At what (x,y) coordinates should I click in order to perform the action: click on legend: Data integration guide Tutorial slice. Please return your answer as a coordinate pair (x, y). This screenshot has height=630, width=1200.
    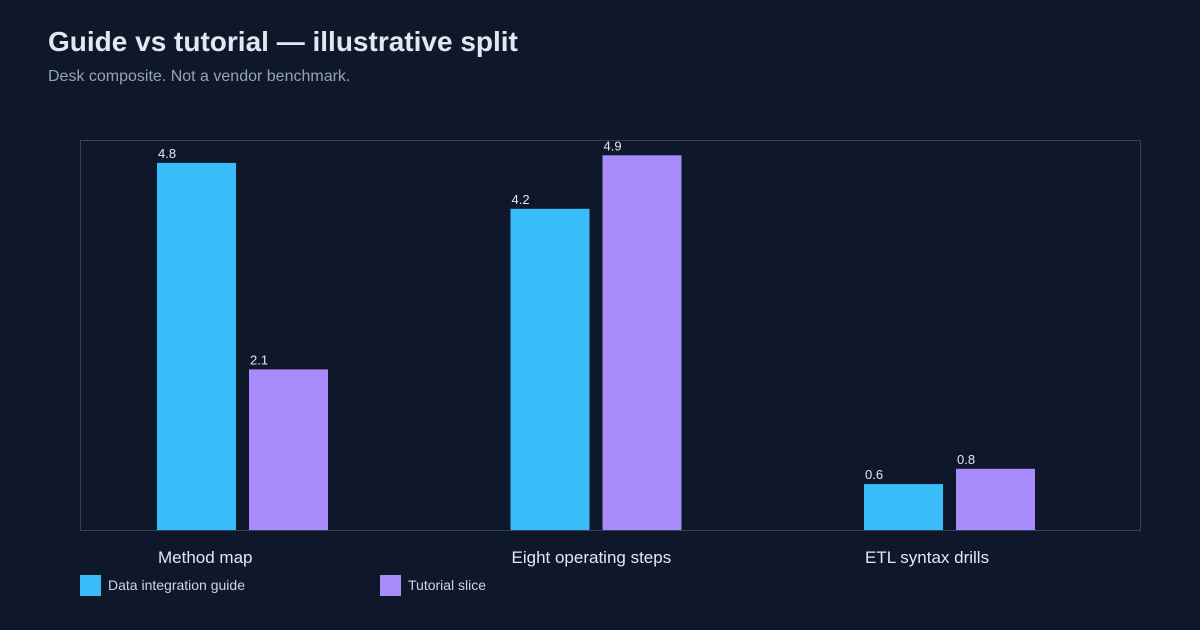
    Looking at the image, I should click on (610, 585).